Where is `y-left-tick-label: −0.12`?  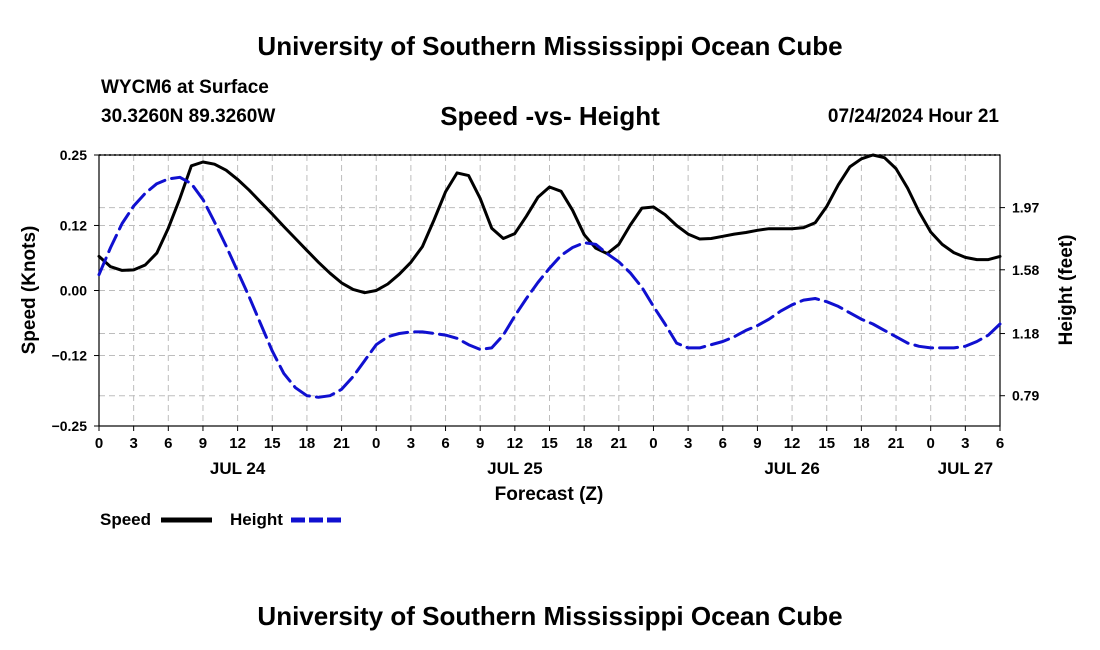 y-left-tick-label: −0.12 is located at coordinates (70, 356).